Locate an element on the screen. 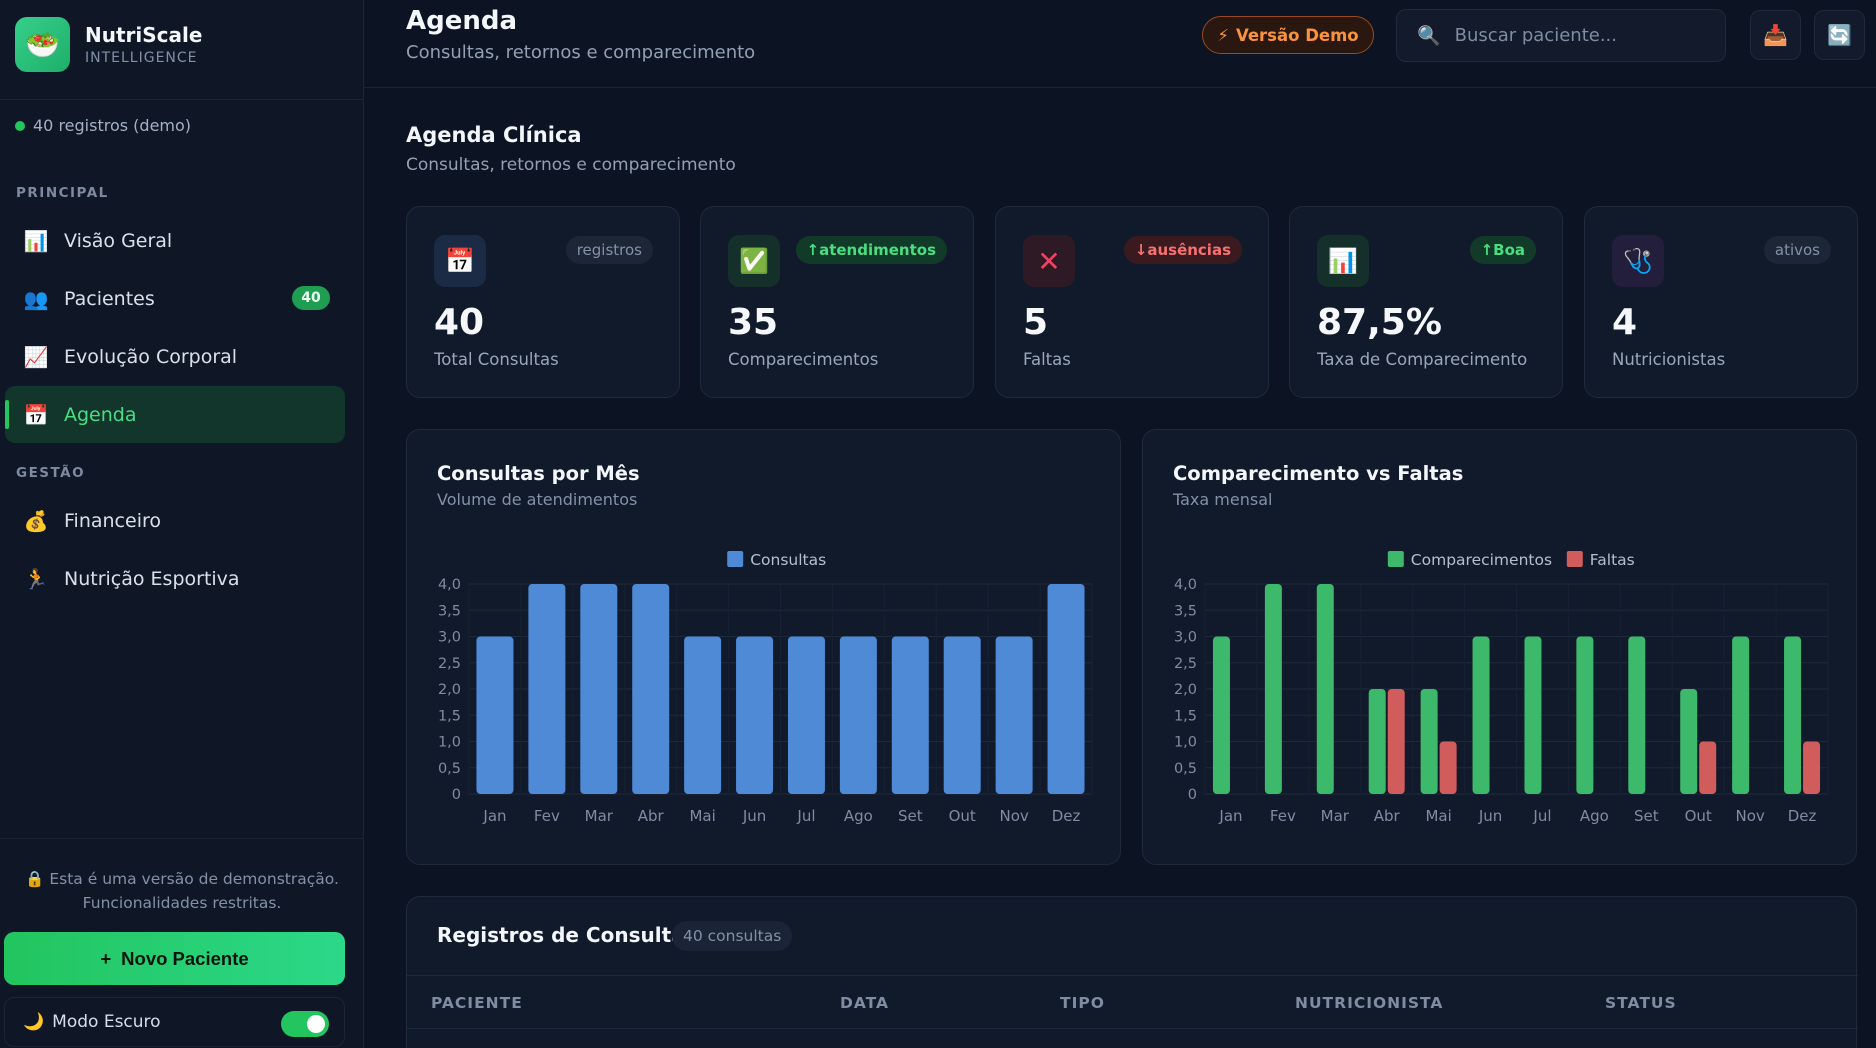  bar-comparecimentos-set is located at coordinates (1637, 715).